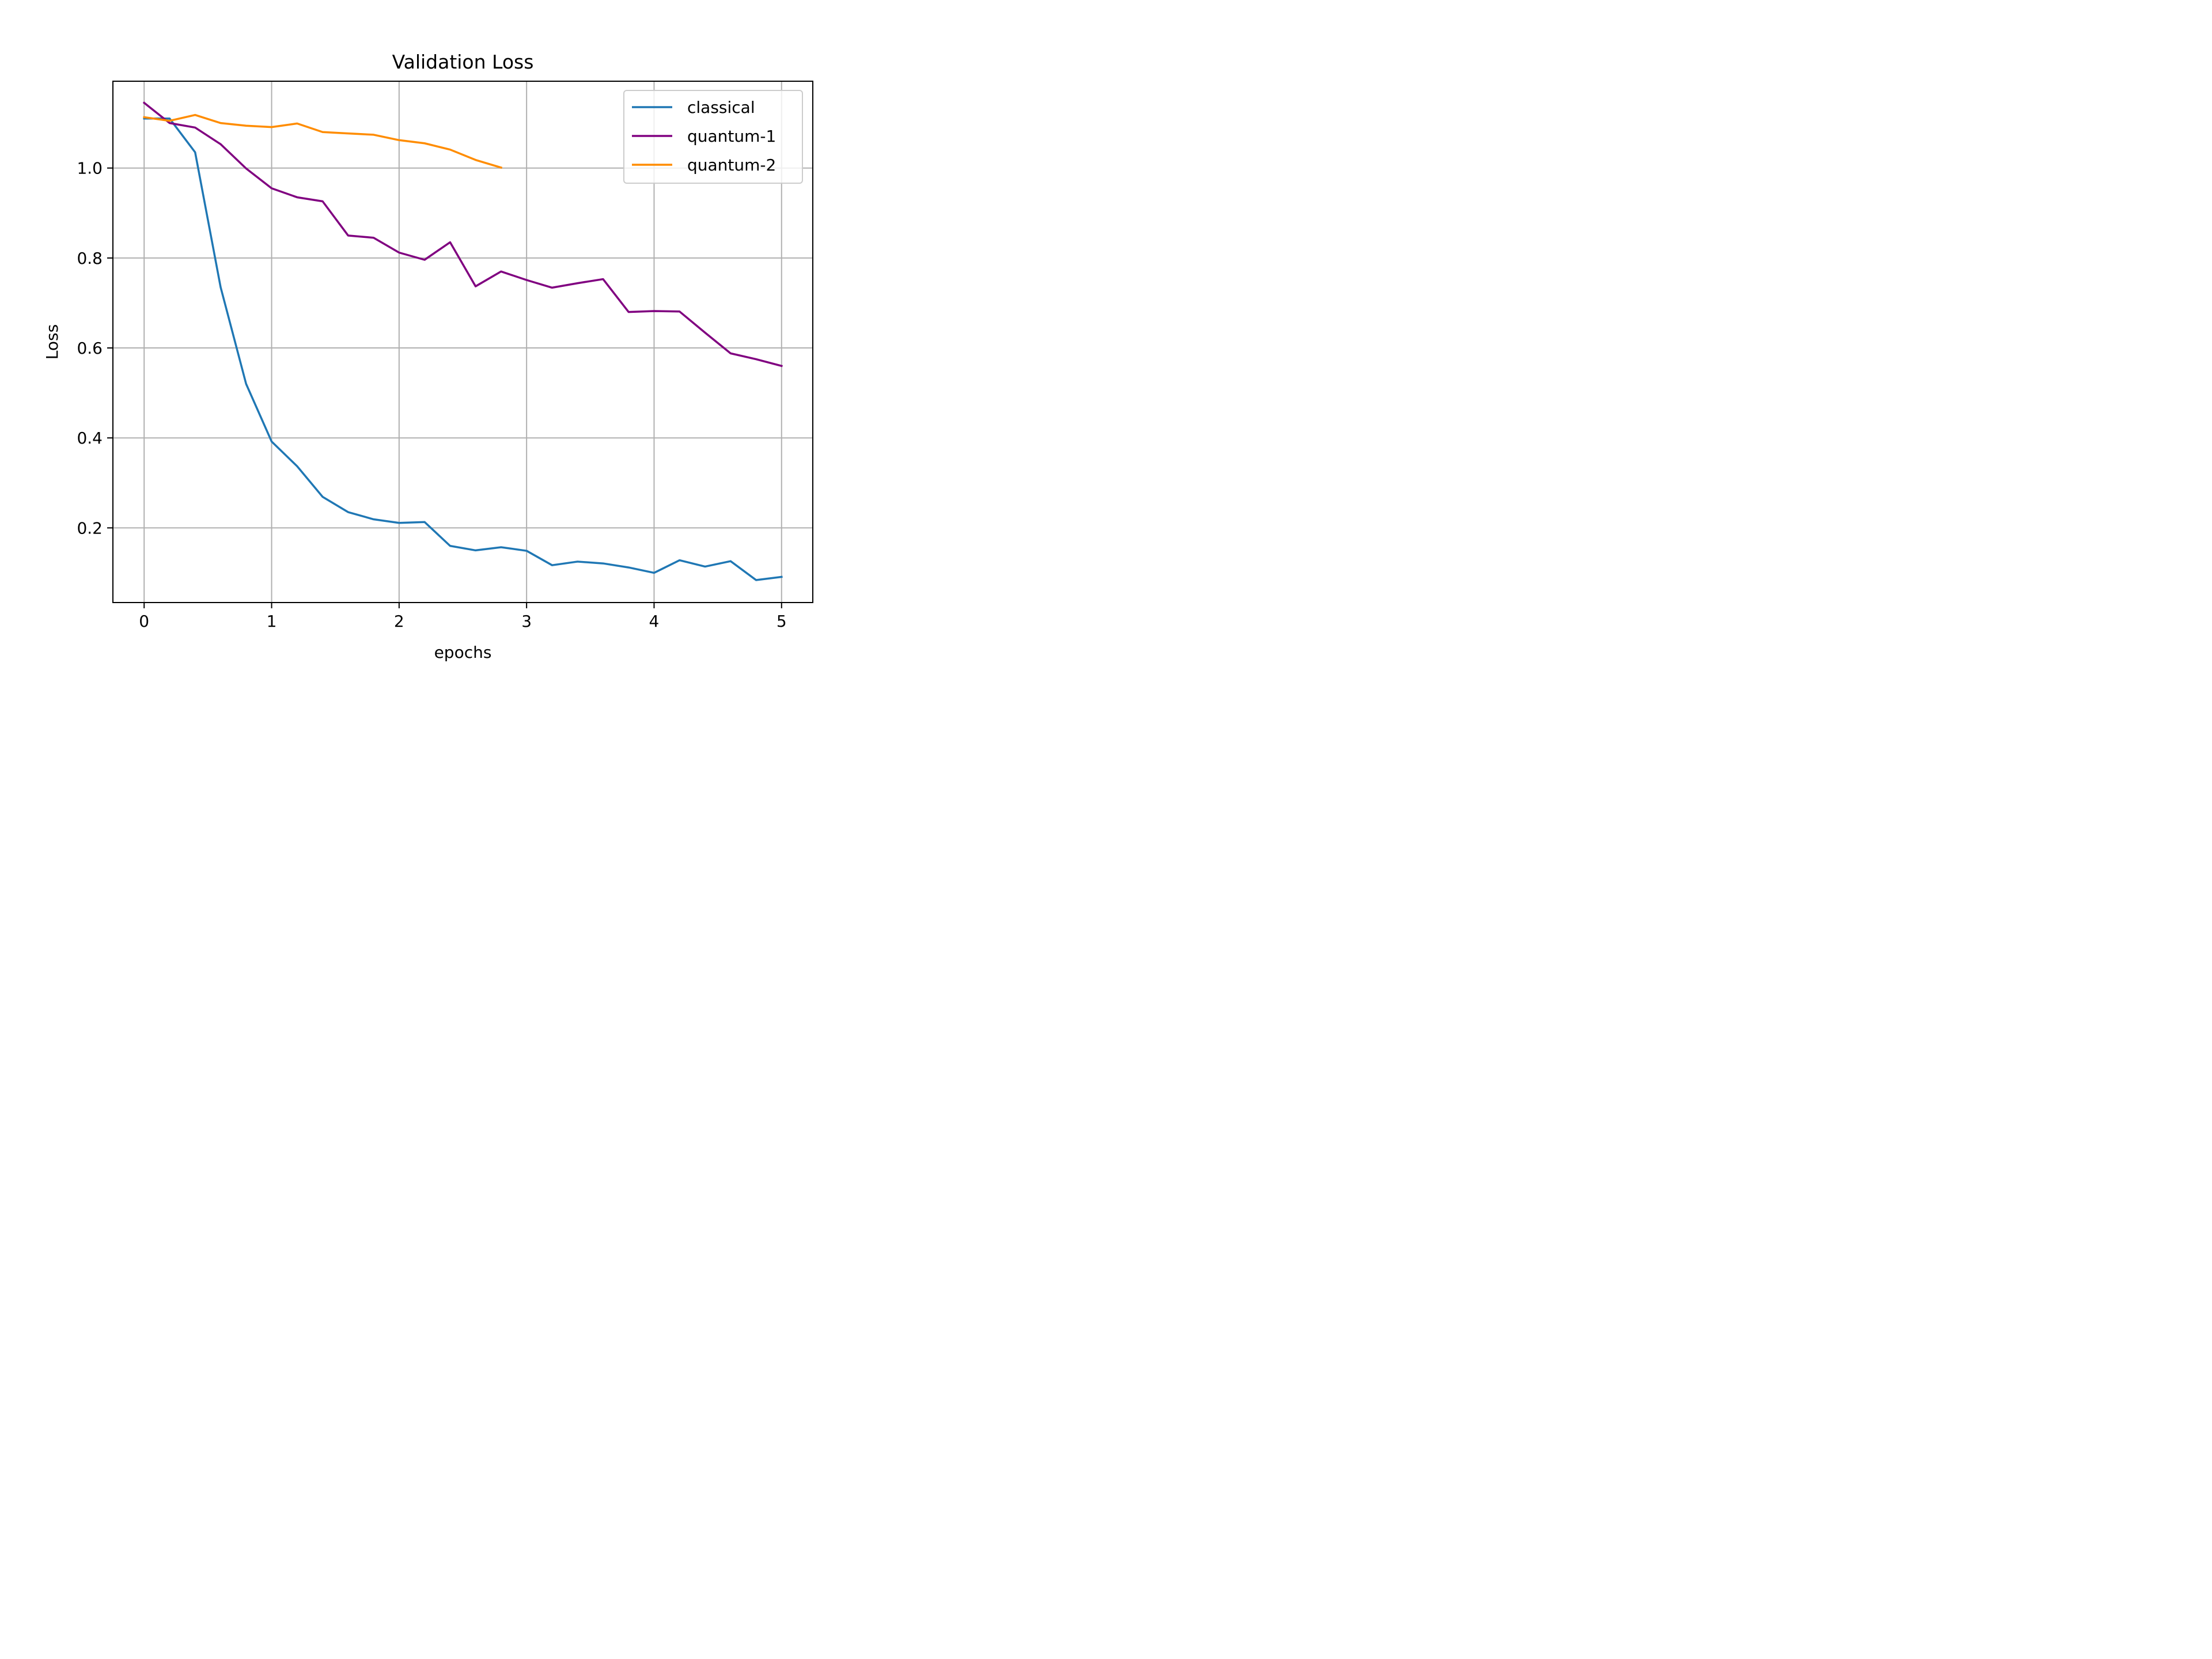 The height and width of the screenshot is (1659, 2212). What do you see at coordinates (90, 258) in the screenshot?
I see `y-tick-label: 0.8` at bounding box center [90, 258].